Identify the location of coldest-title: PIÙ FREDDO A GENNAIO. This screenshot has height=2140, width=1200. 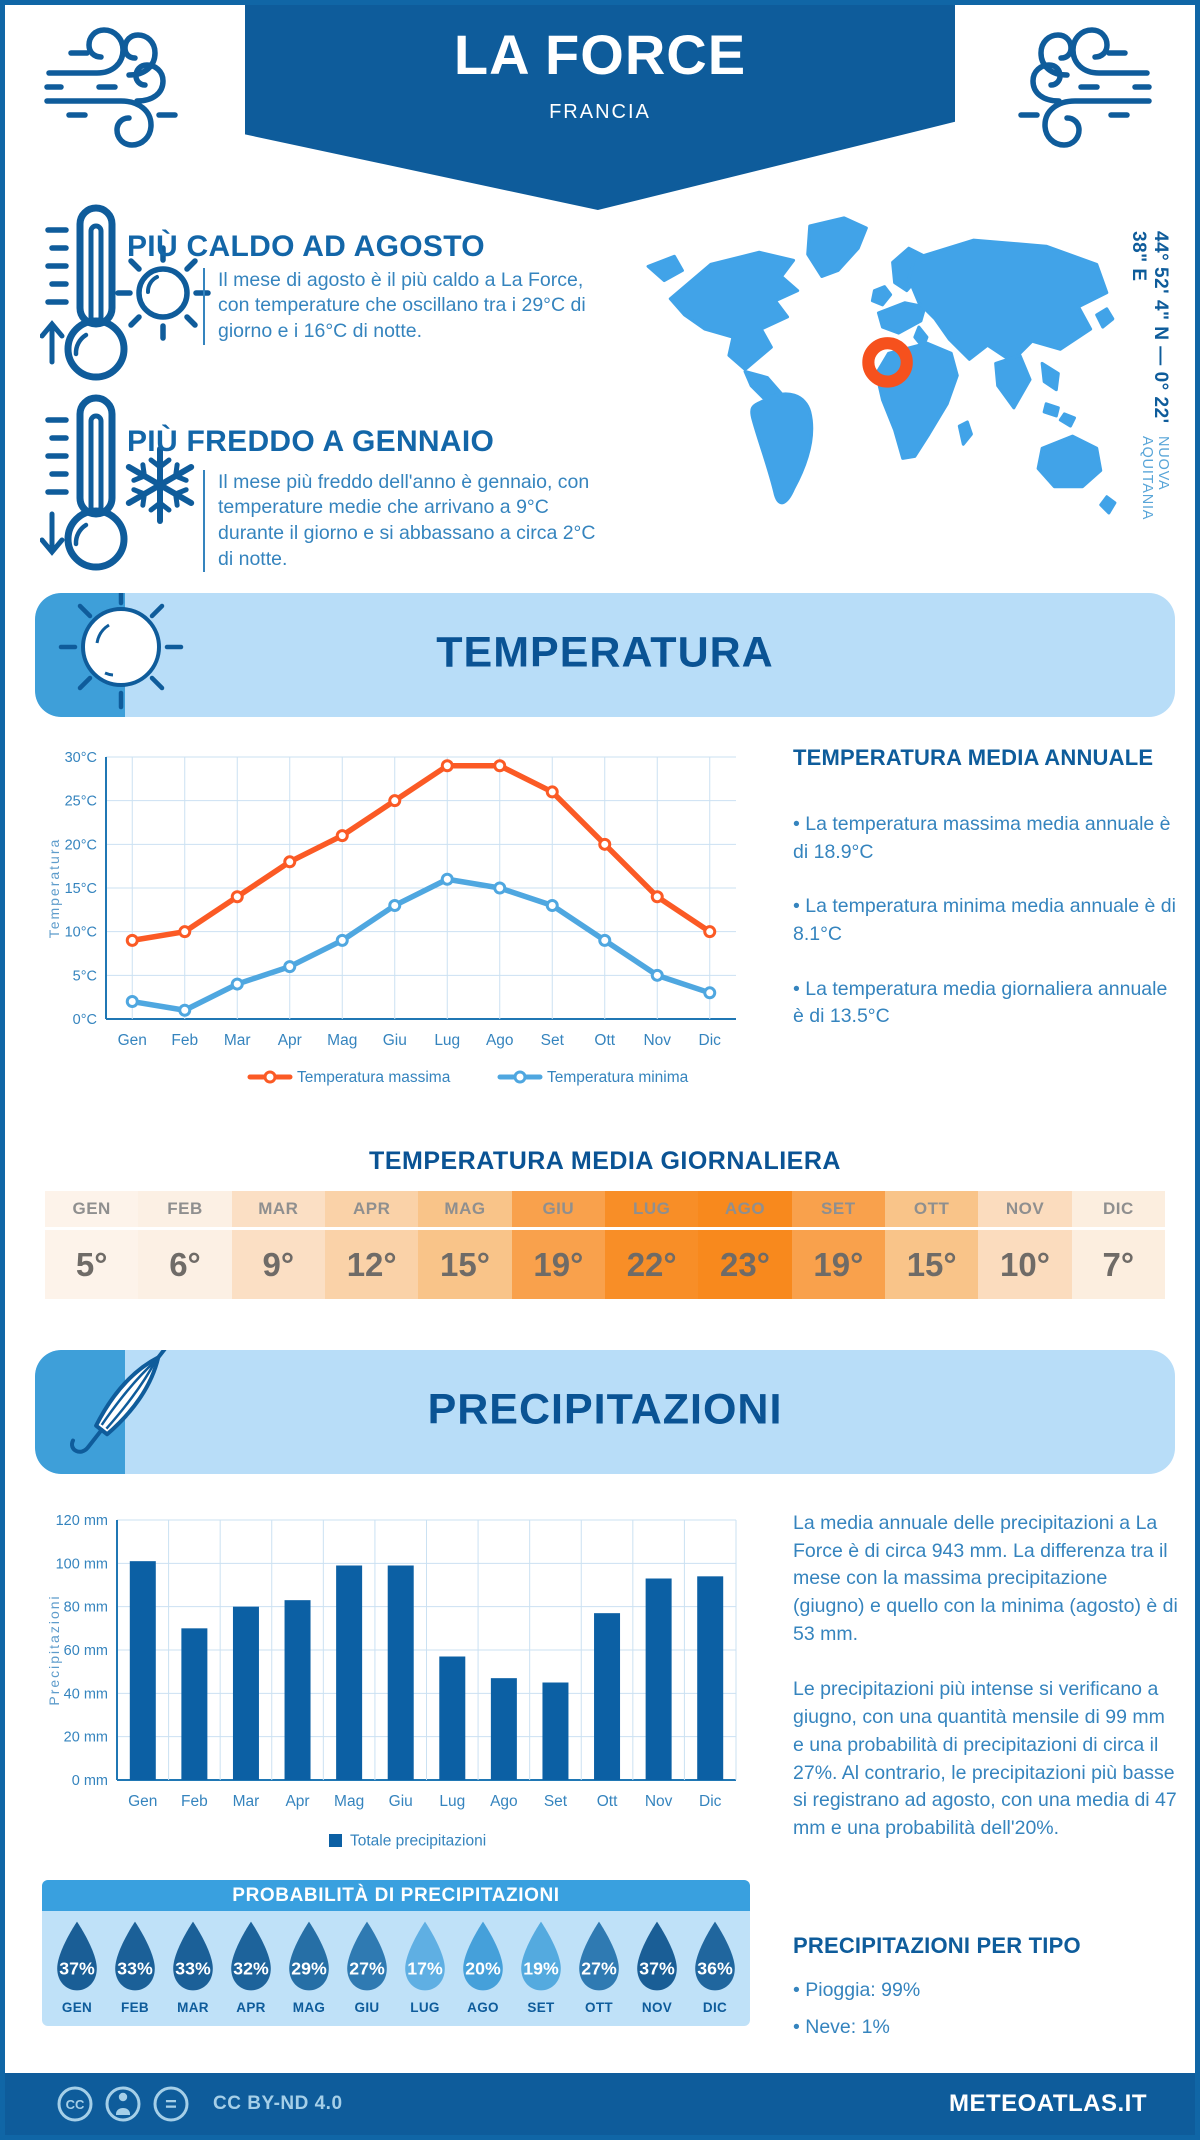
(311, 441).